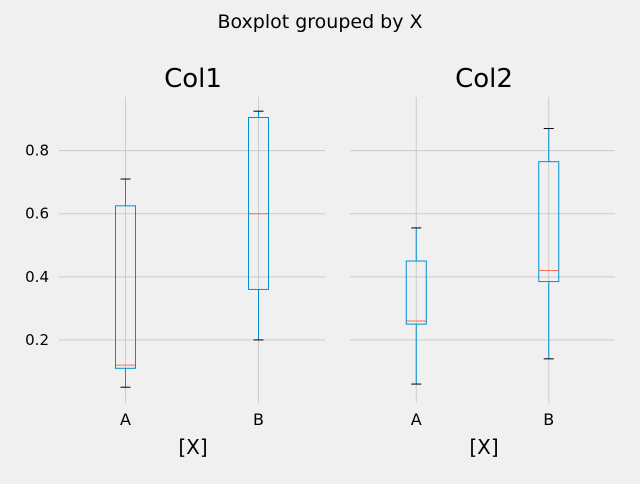 This screenshot has width=640, height=484. I want to click on y-tick-label: 0.6, so click(37, 214).